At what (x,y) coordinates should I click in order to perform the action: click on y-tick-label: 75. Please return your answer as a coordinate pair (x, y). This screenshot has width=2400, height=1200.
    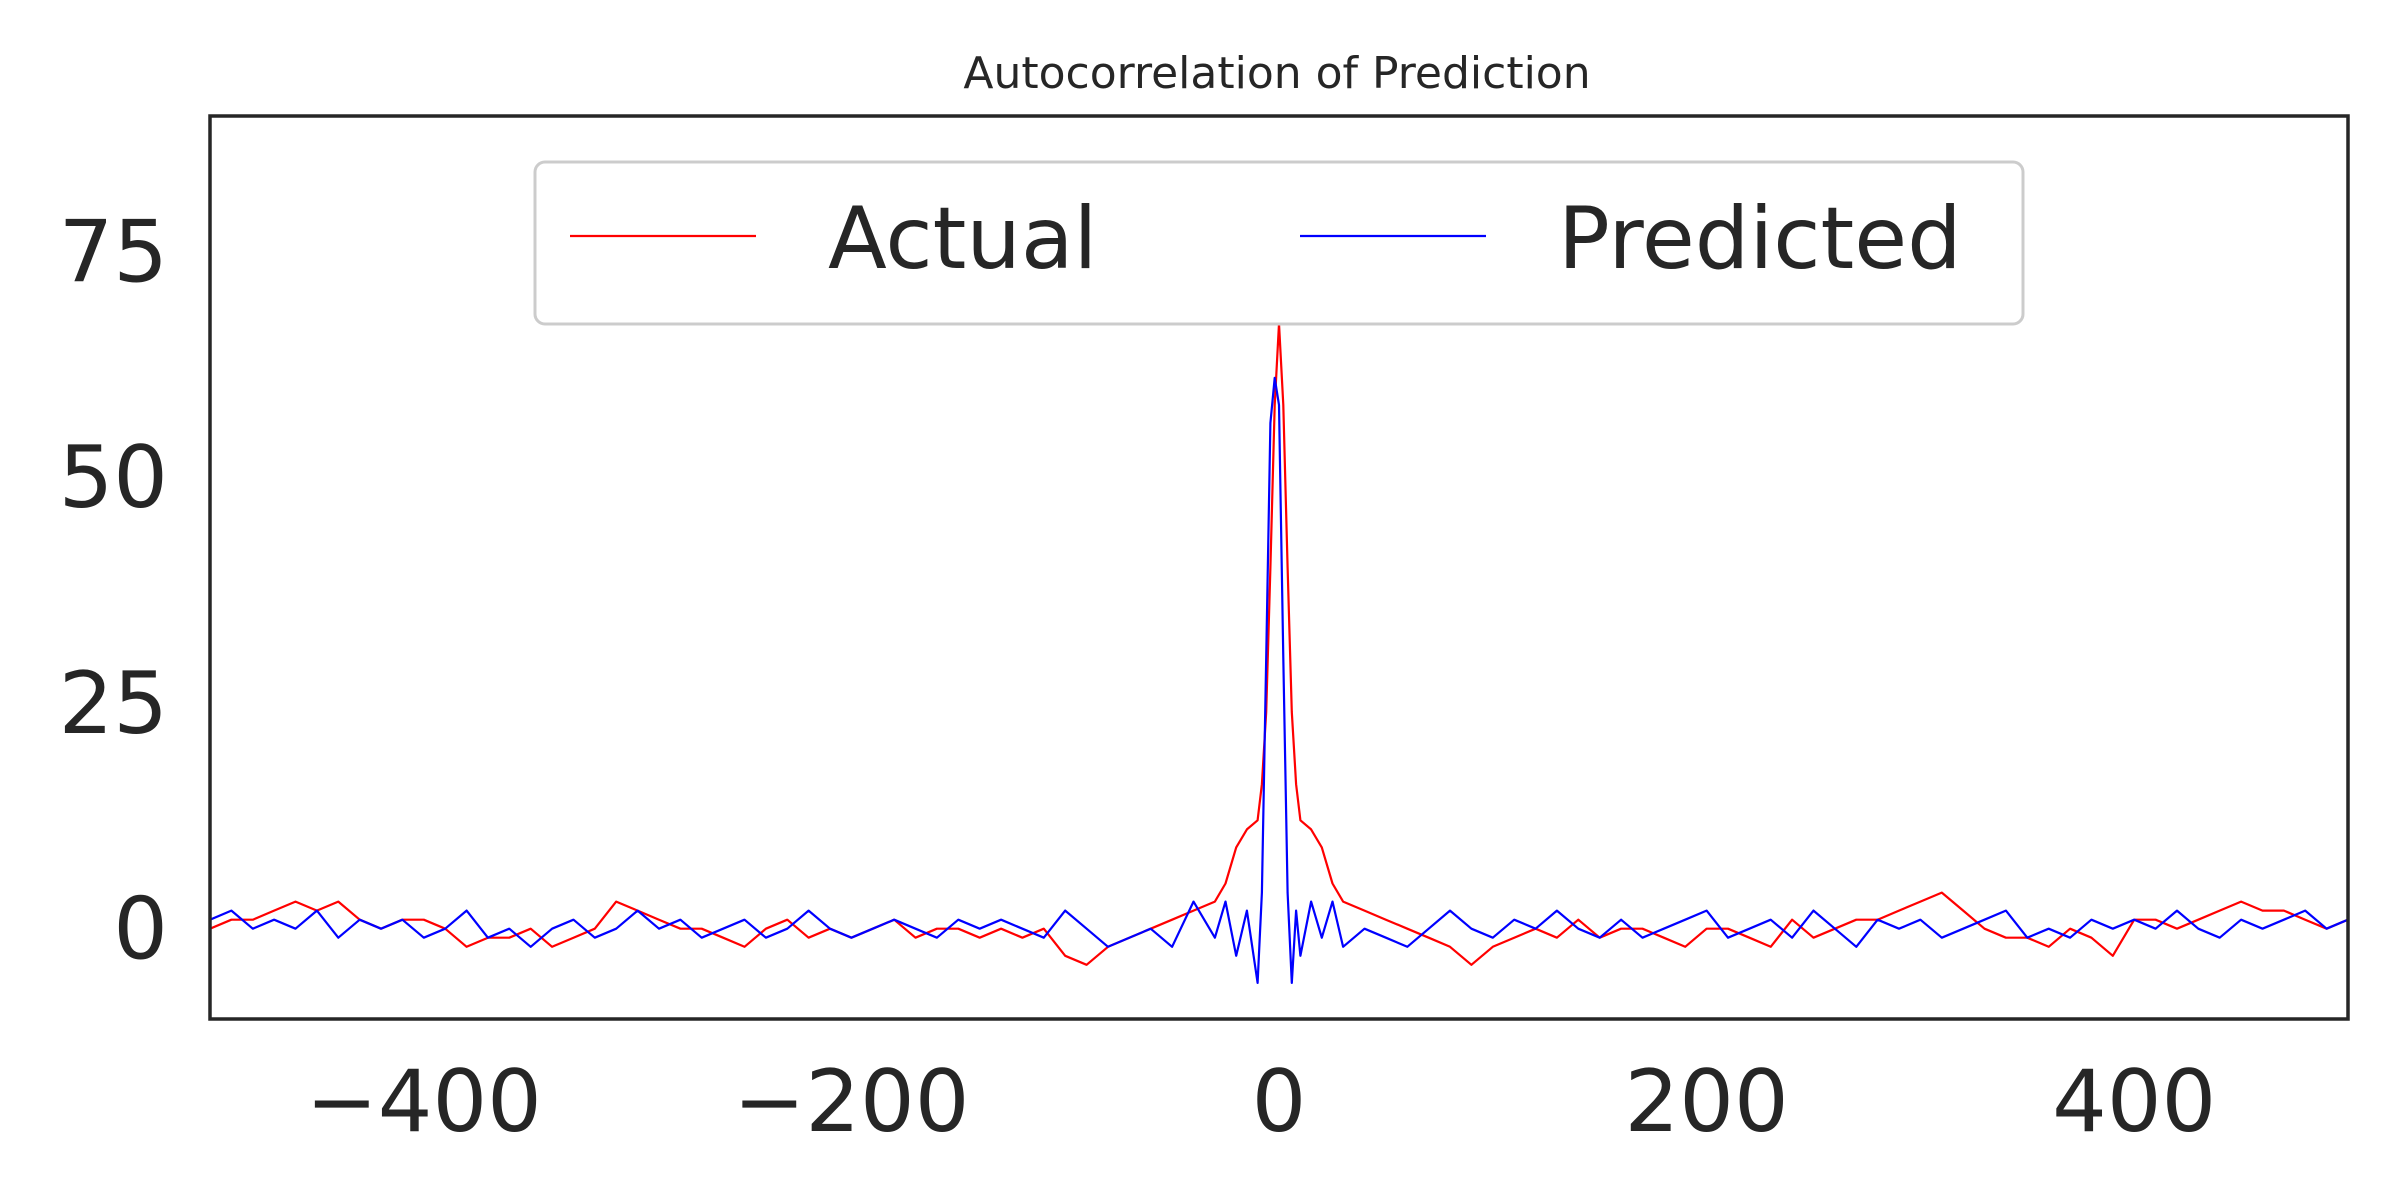
    Looking at the image, I should click on (113, 252).